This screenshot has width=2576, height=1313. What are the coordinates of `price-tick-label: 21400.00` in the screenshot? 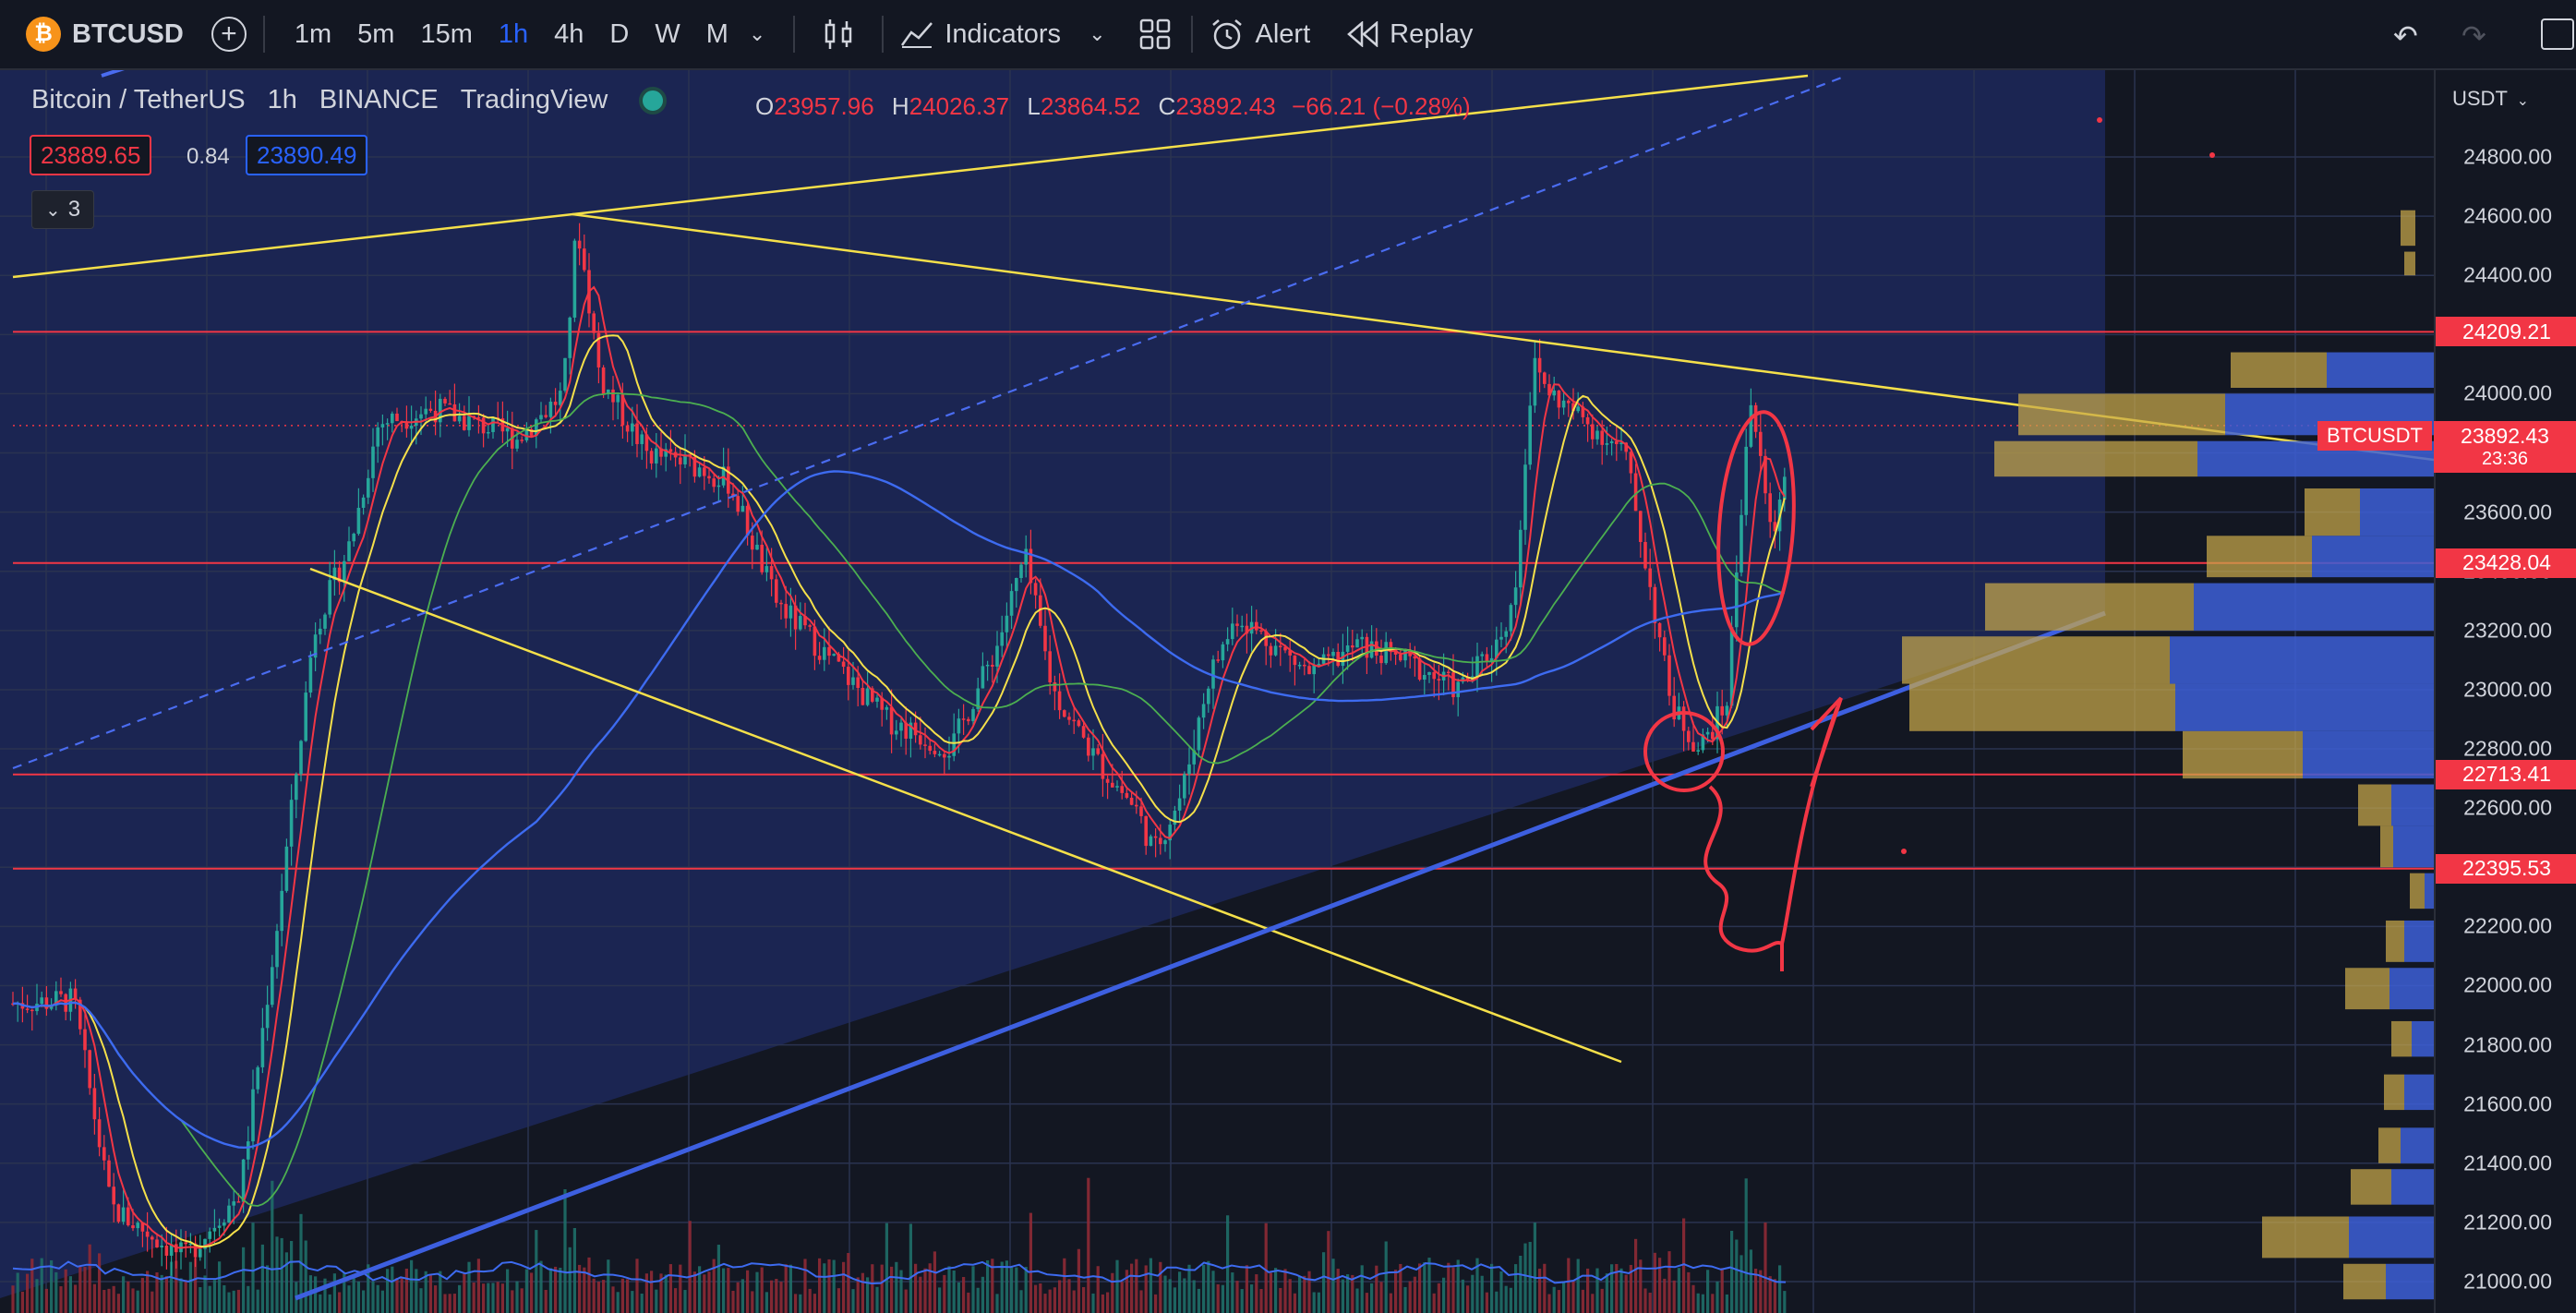 It's located at (2507, 1162).